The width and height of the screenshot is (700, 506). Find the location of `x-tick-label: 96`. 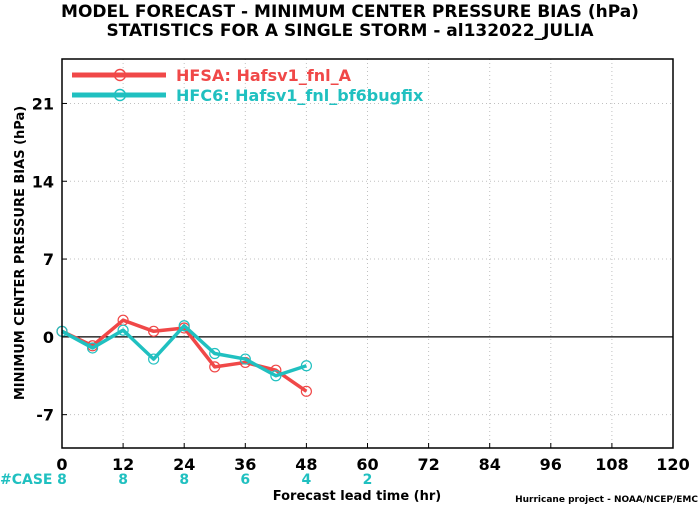

x-tick-label: 96 is located at coordinates (551, 464).